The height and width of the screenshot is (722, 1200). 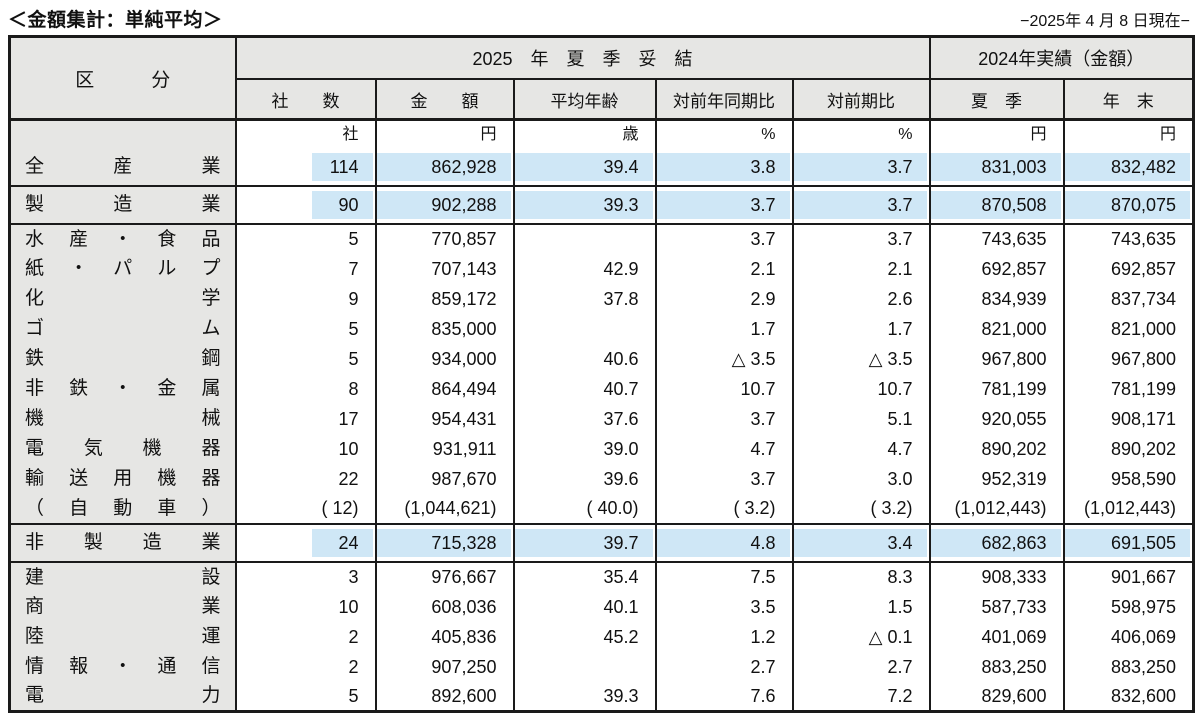 I want to click on data-cell-value: 831,003, so click(x=995, y=166).